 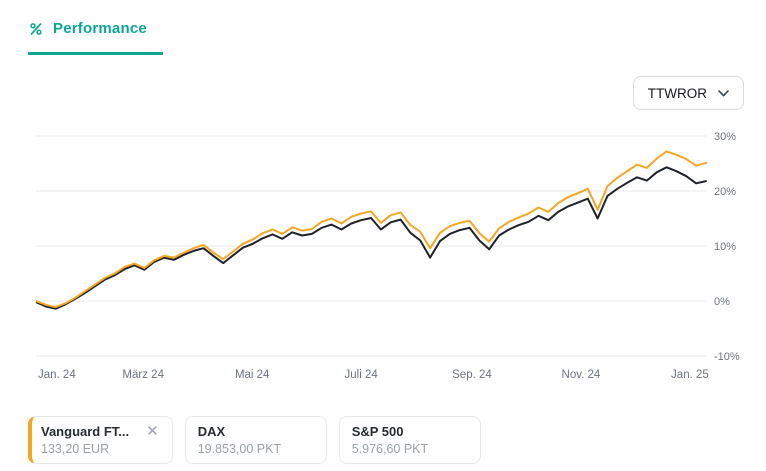 What do you see at coordinates (581, 375) in the screenshot?
I see `x-axis-tick-label: Nov. 24` at bounding box center [581, 375].